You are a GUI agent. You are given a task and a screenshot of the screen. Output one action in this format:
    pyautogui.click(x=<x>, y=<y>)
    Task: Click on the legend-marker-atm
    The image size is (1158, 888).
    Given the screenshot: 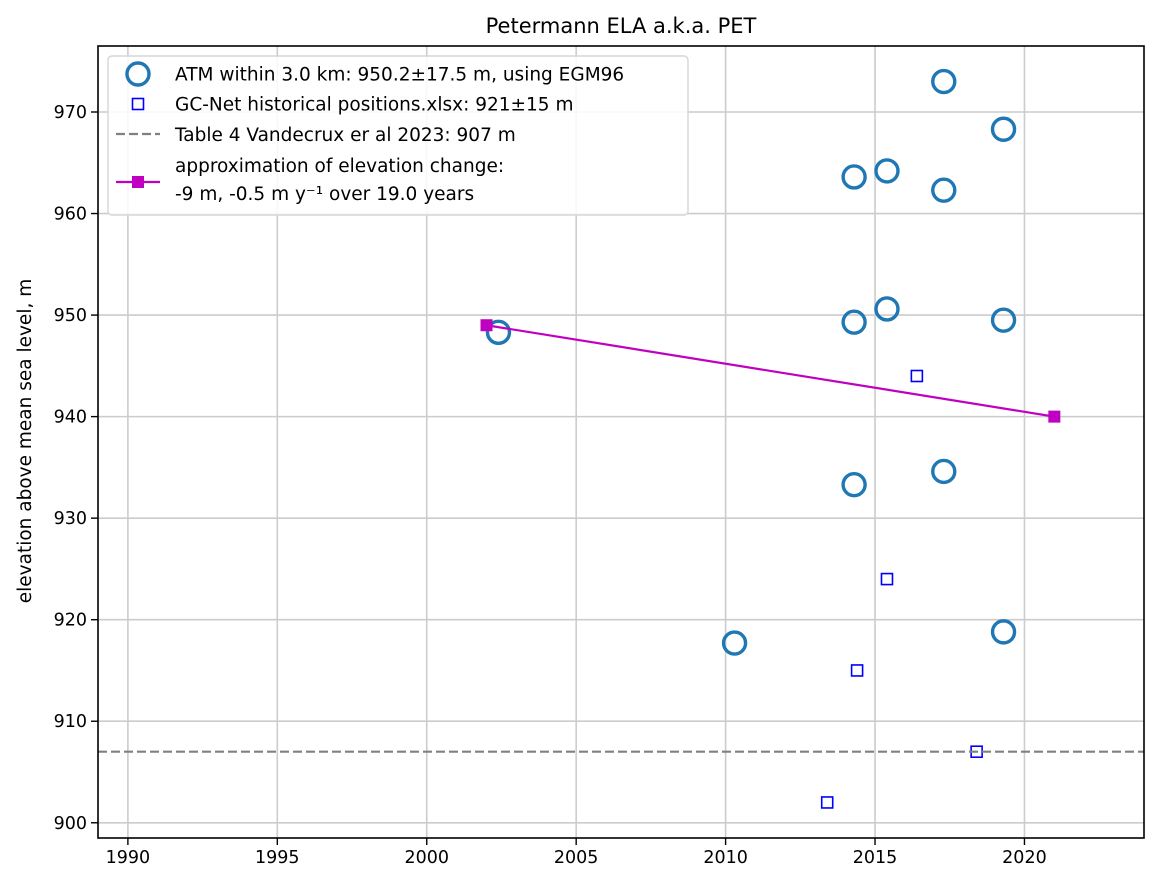 What is the action you would take?
    pyautogui.click(x=138, y=74)
    